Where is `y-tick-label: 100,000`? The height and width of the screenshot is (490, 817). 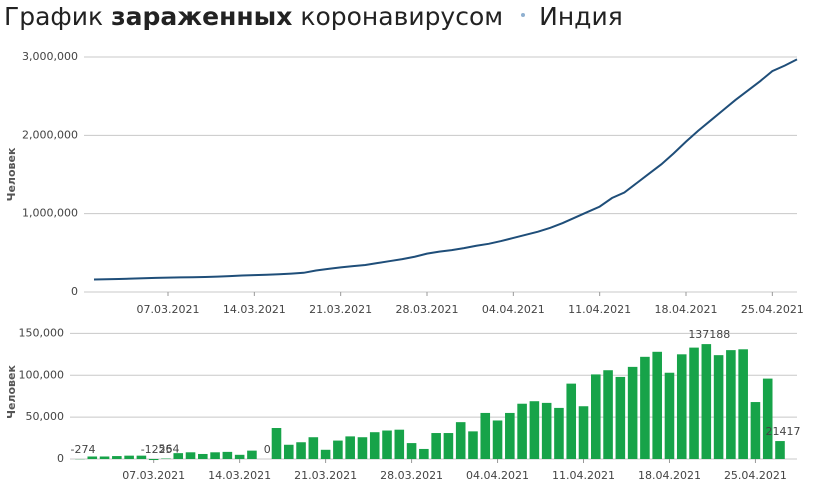 y-tick-label: 100,000 is located at coordinates (42, 374).